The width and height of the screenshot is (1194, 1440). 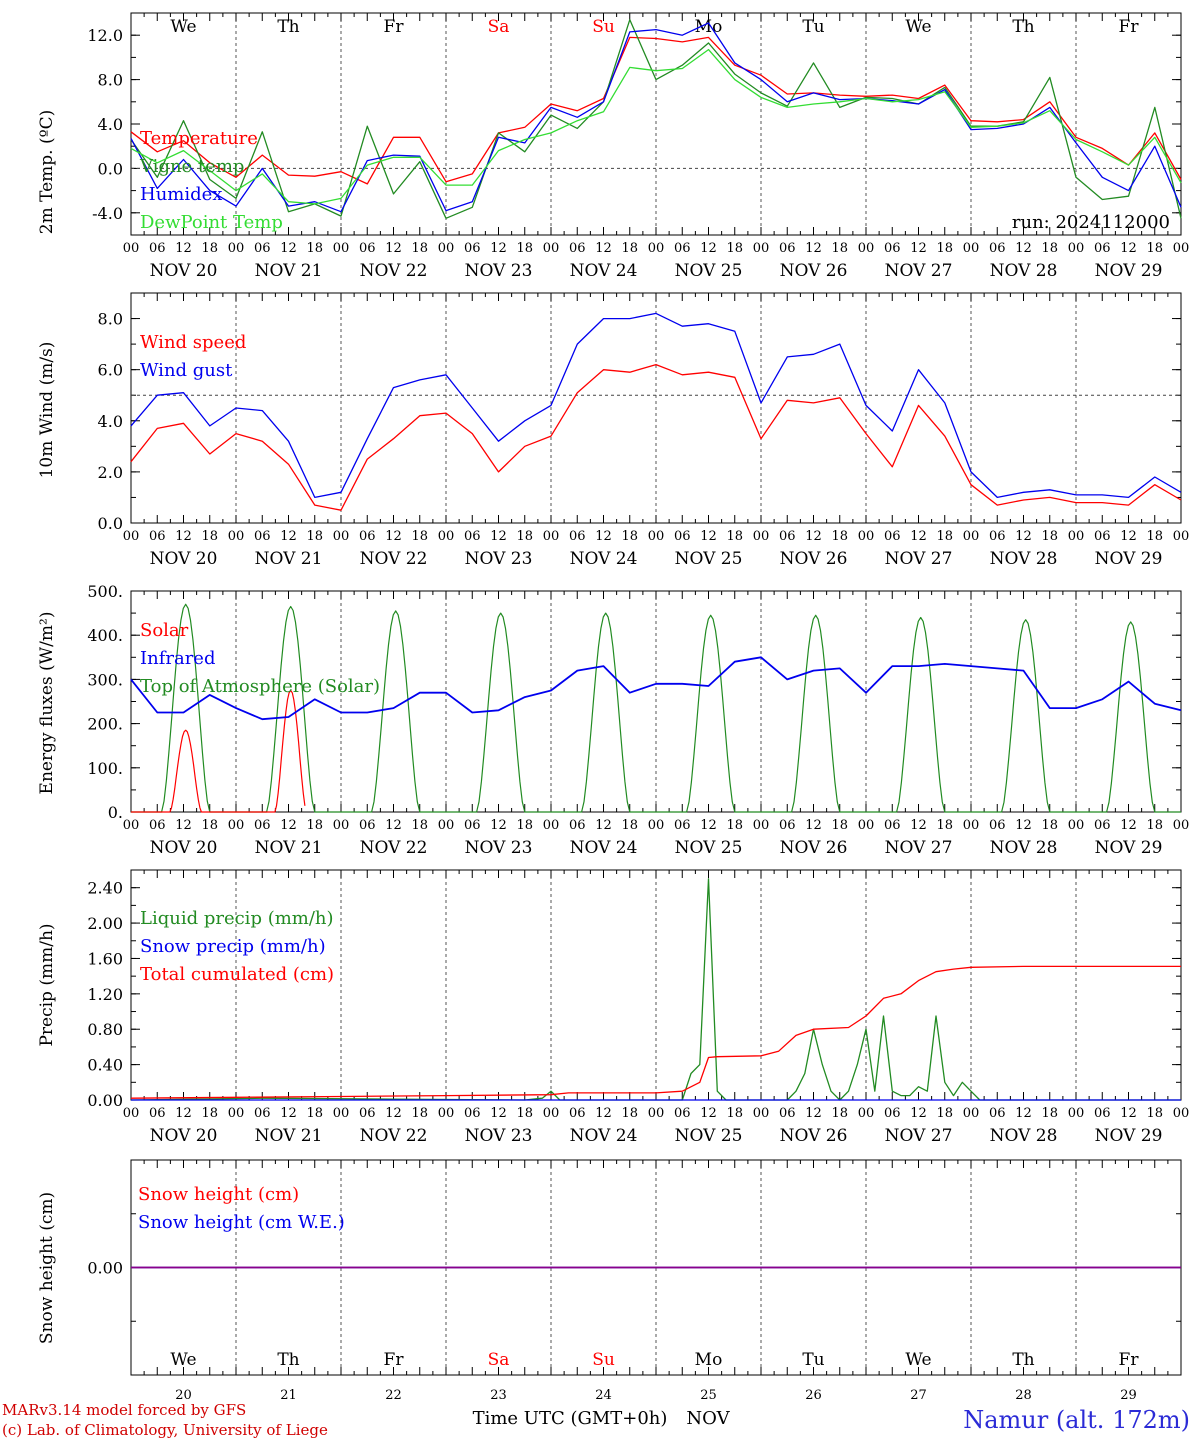 What do you see at coordinates (393, 1395) in the screenshot?
I see `day-number-label: 22` at bounding box center [393, 1395].